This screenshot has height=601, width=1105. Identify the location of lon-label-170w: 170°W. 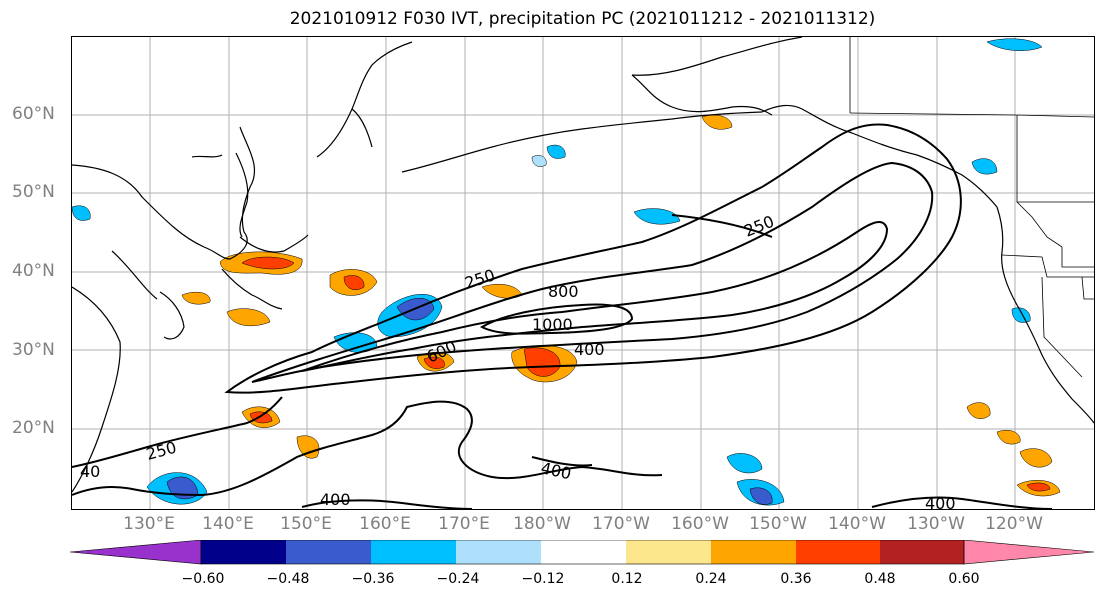
(621, 524).